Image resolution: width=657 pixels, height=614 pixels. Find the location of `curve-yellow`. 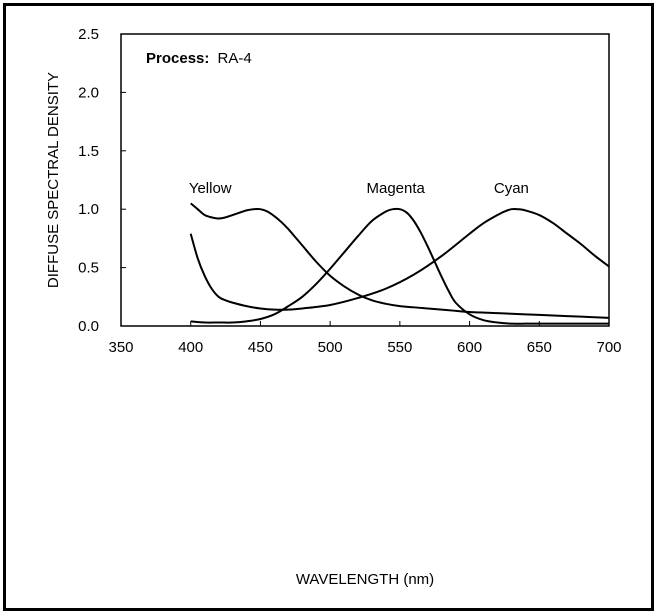

curve-yellow is located at coordinates (400, 260).